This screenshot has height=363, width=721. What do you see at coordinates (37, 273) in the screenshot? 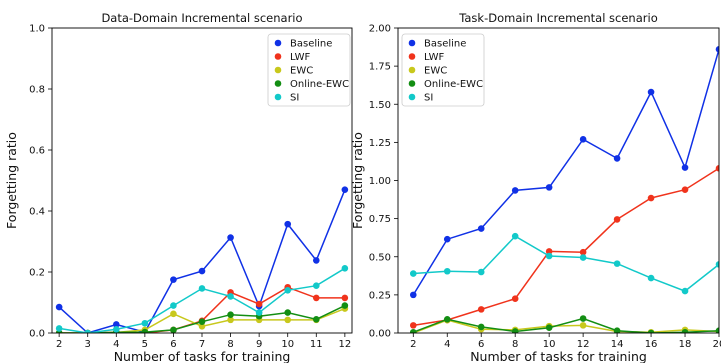
I see `y-tick-label: 0.2` at bounding box center [37, 273].